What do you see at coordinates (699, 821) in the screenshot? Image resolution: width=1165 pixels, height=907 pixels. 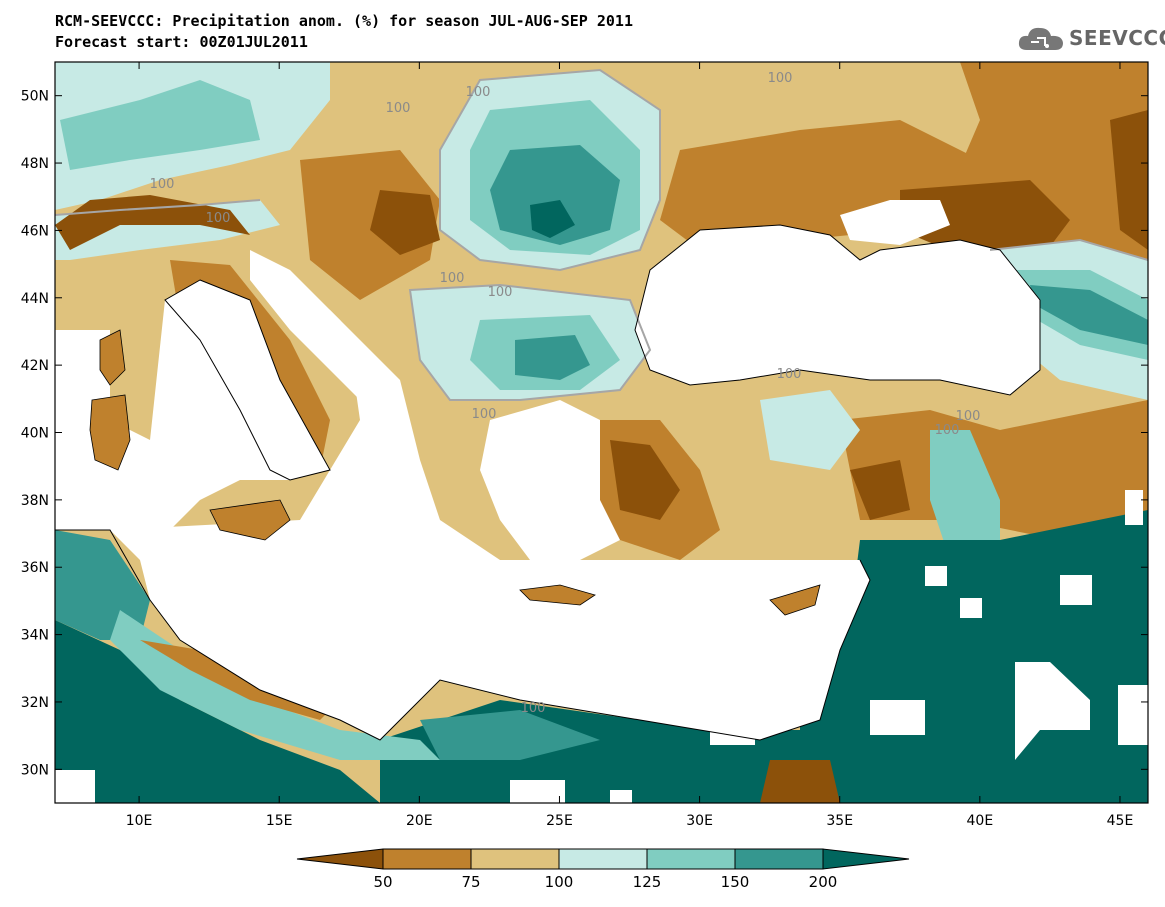 I see `x-tick-label: 30E` at bounding box center [699, 821].